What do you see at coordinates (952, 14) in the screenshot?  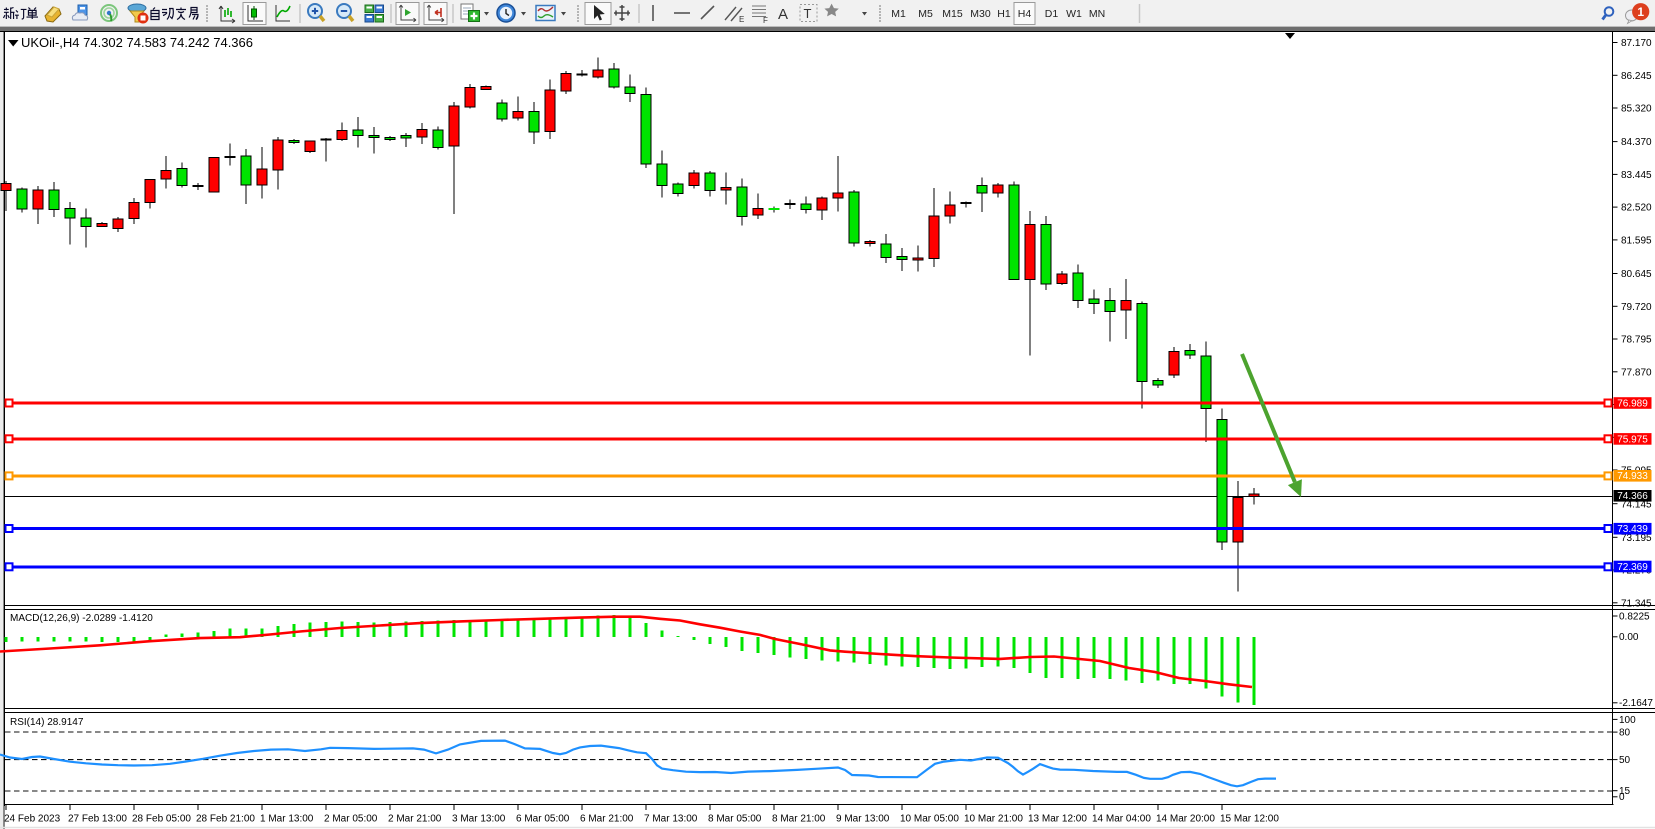 I see `svg-text: M15` at bounding box center [952, 14].